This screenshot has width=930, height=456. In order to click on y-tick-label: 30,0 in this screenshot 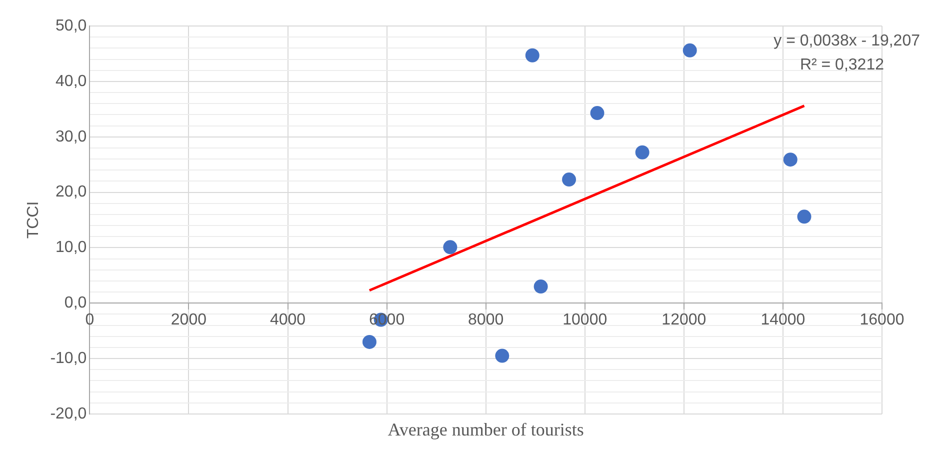, I will do `click(71, 137)`.